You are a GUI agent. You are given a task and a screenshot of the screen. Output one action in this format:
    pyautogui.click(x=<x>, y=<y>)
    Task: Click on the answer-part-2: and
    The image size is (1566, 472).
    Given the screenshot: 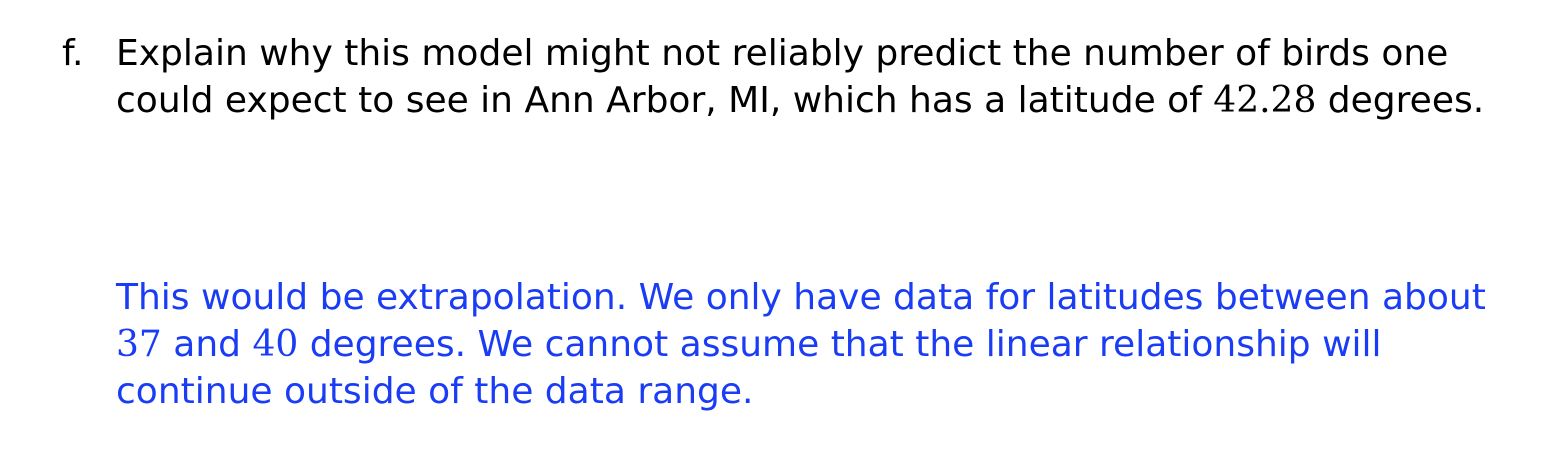 What is the action you would take?
    pyautogui.click(x=207, y=344)
    